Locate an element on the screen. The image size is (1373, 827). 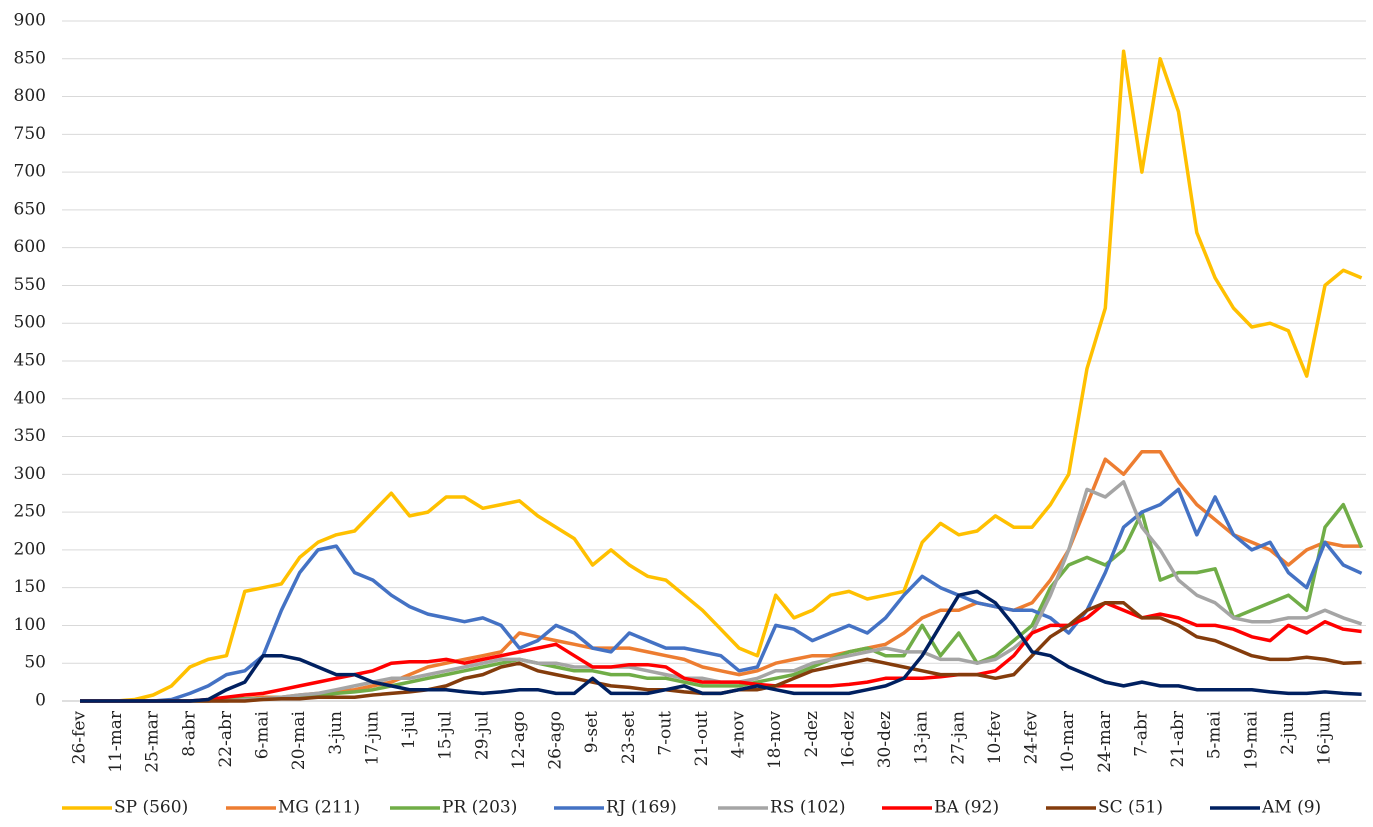
x-tick-label: 10-mar is located at coordinates (1068, 741).